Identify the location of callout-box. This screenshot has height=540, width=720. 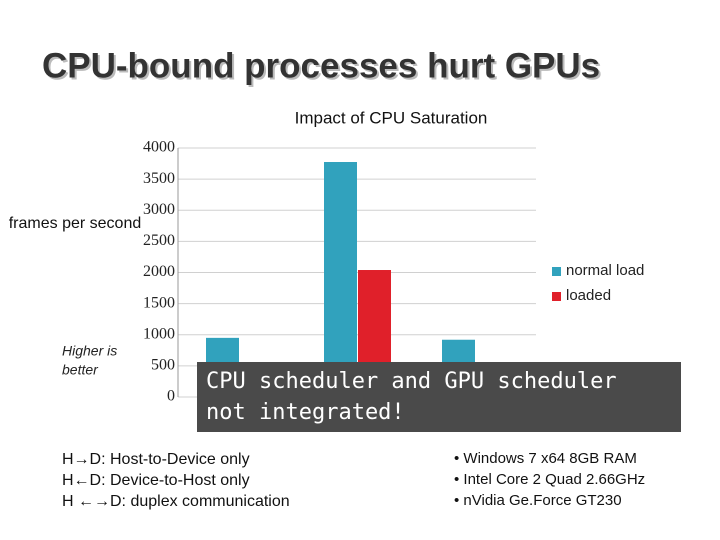
(439, 397).